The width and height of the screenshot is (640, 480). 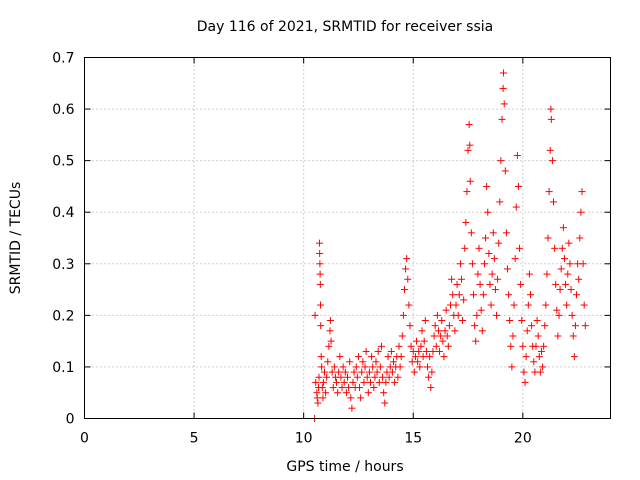 What do you see at coordinates (84, 439) in the screenshot?
I see `x-tick-label: 0` at bounding box center [84, 439].